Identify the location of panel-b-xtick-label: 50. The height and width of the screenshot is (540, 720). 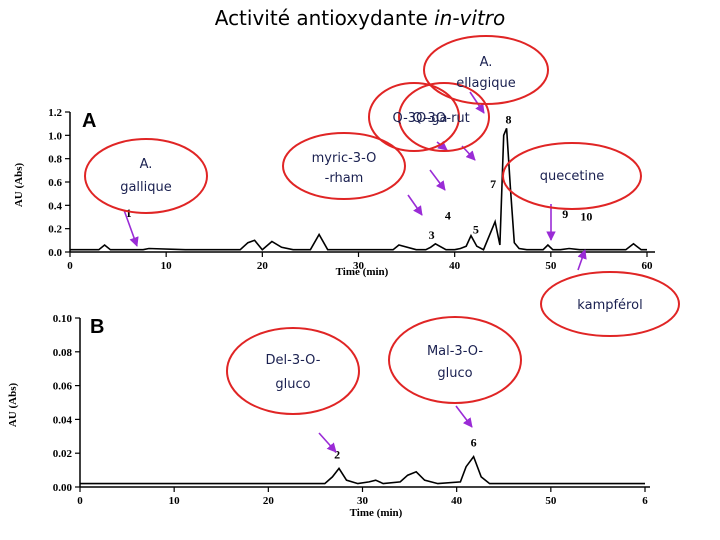
(551, 501).